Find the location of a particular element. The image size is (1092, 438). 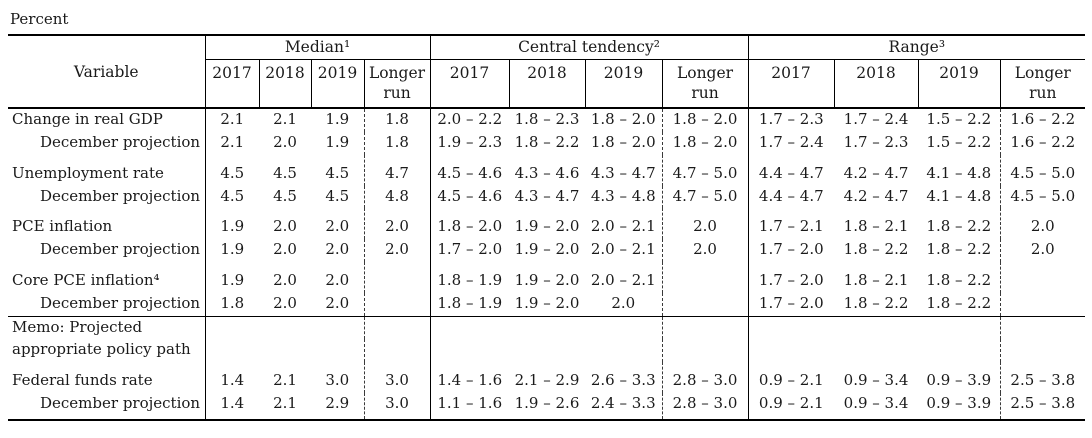

median-value-cell: 1.4 is located at coordinates (232, 403).